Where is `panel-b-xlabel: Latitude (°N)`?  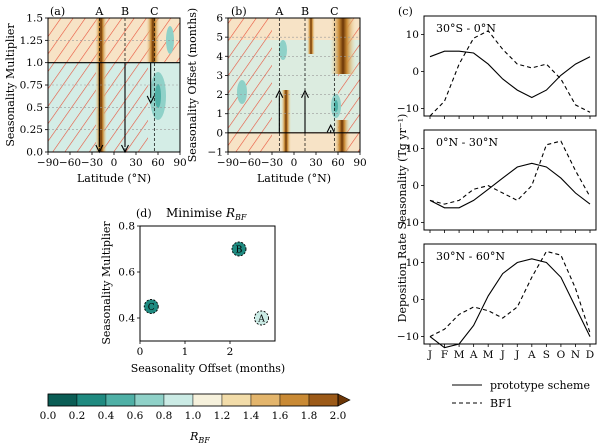 panel-b-xlabel: Latitude (°N) is located at coordinates (294, 178).